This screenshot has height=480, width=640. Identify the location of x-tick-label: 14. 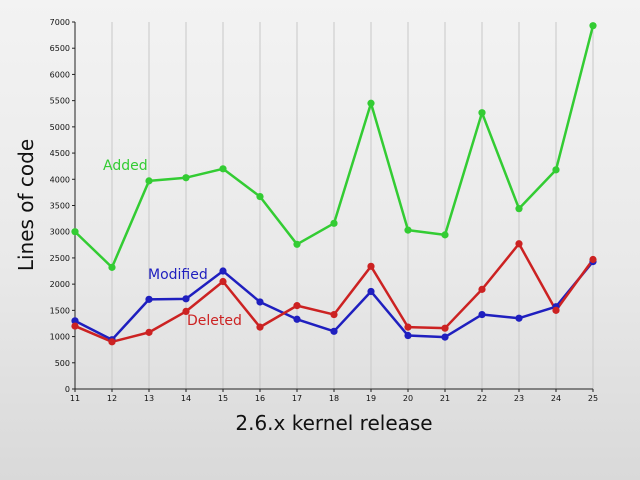
(186, 398).